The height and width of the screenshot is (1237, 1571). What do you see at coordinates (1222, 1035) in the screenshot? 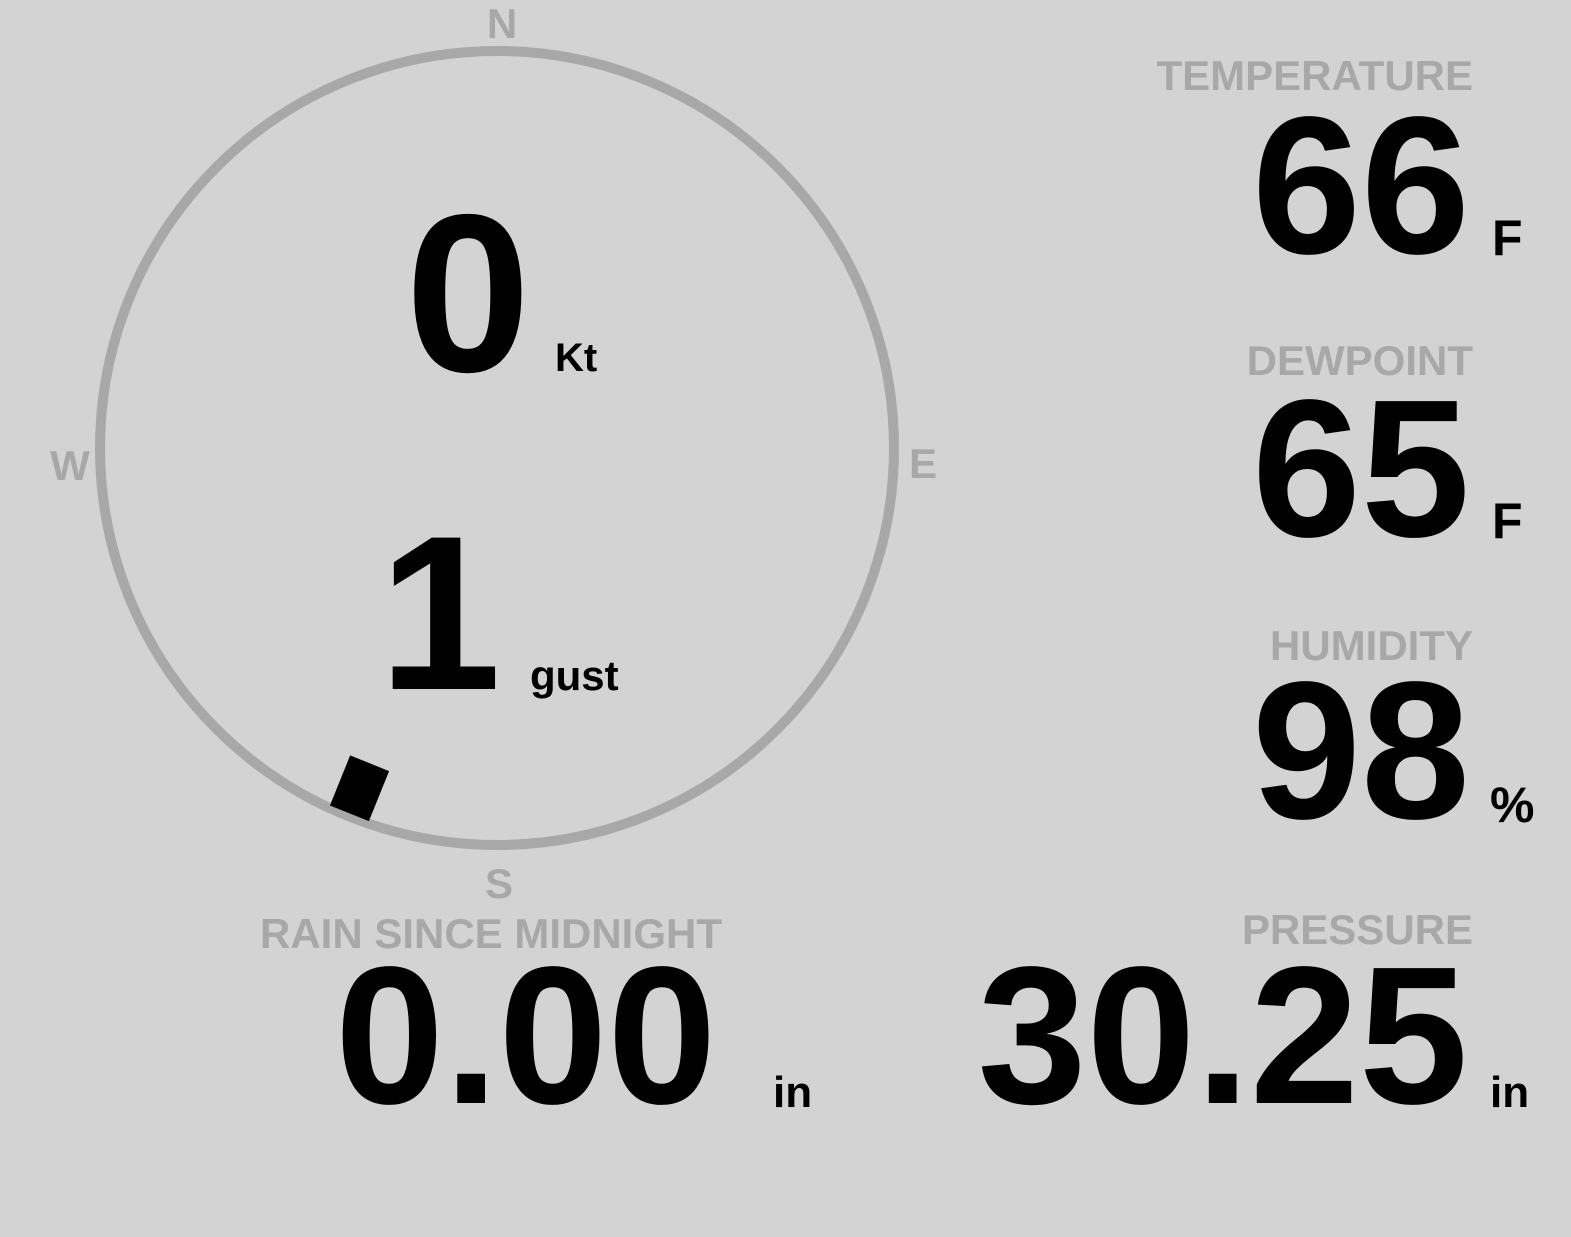
I see `pressure-value: 30.25` at bounding box center [1222, 1035].